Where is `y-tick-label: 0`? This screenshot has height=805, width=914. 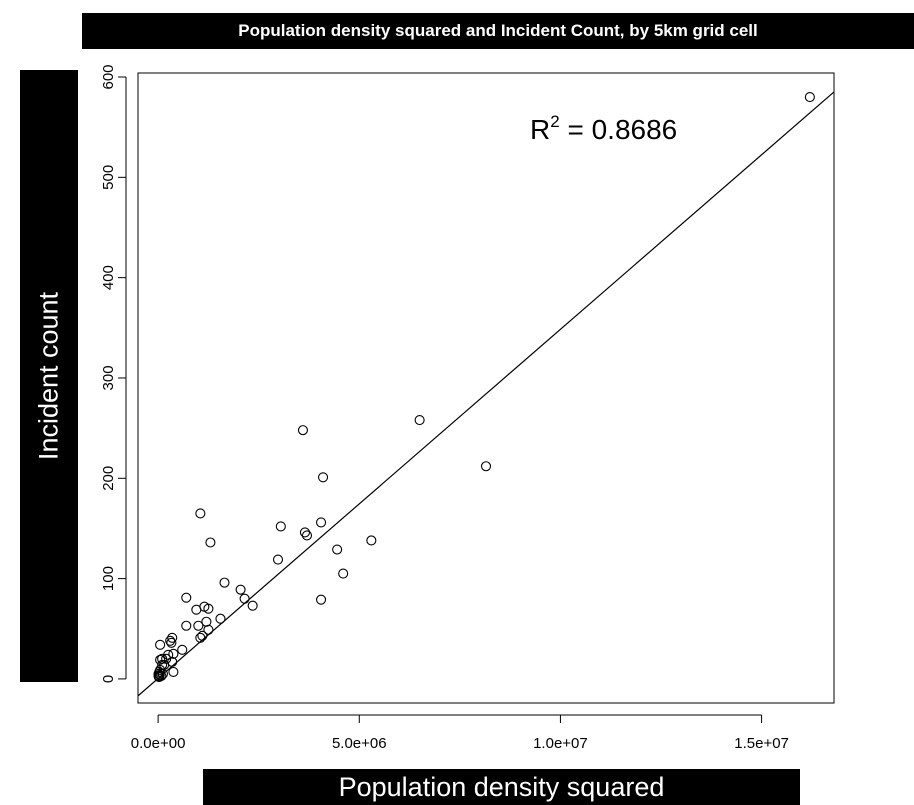 y-tick-label: 0 is located at coordinates (108, 679).